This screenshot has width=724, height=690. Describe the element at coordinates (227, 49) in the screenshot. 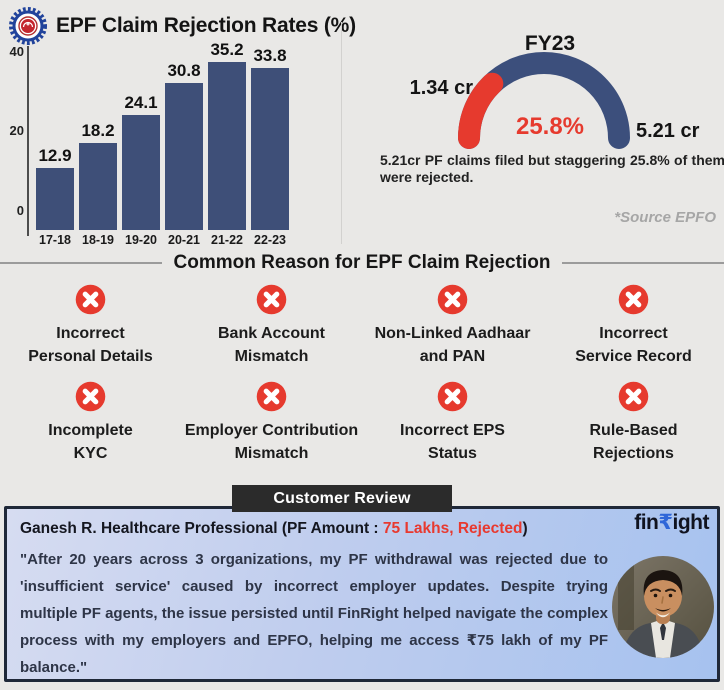

I see `bar-value-label: 35.2` at that location.